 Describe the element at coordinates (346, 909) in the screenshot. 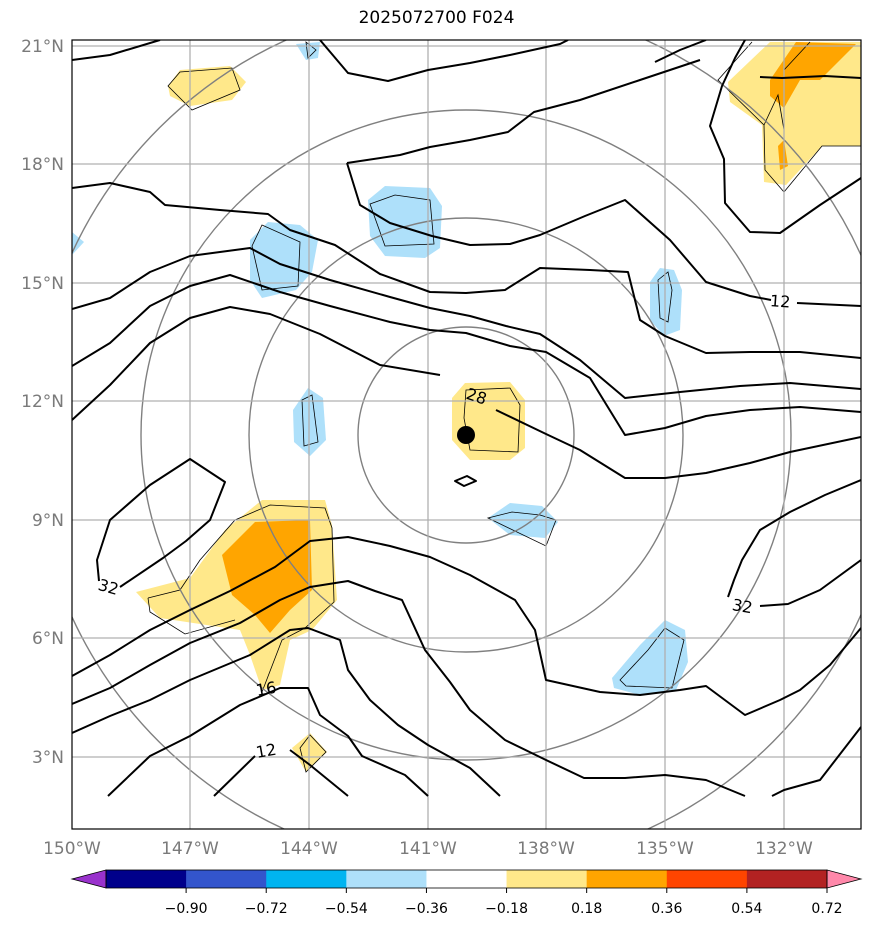

I see `colorbar-tick-label: −0.54` at that location.